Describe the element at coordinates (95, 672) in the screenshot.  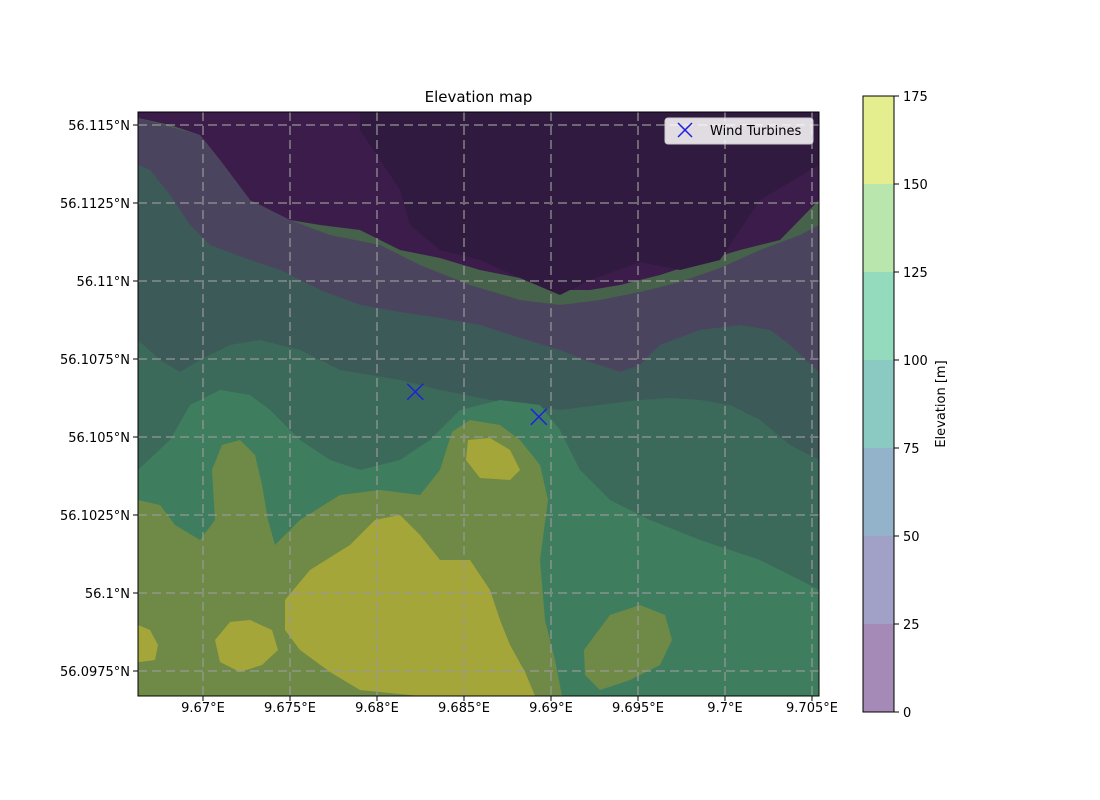
I see `lat-tick-label: 56.0975°N` at that location.